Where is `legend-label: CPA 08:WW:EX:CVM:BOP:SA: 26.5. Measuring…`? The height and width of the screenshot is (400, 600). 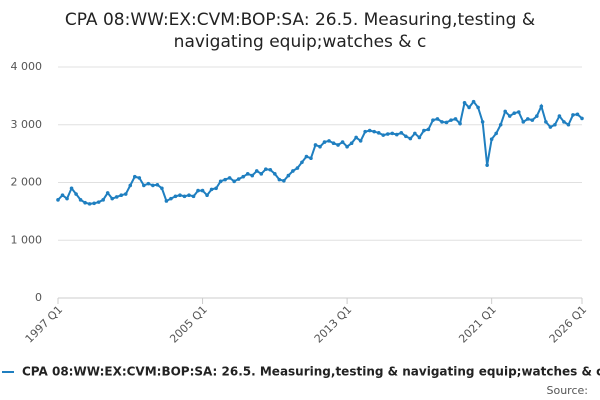
legend-label: CPA 08:WW:EX:CVM:BOP:SA: 26.5. Measuring… is located at coordinates (311, 372).